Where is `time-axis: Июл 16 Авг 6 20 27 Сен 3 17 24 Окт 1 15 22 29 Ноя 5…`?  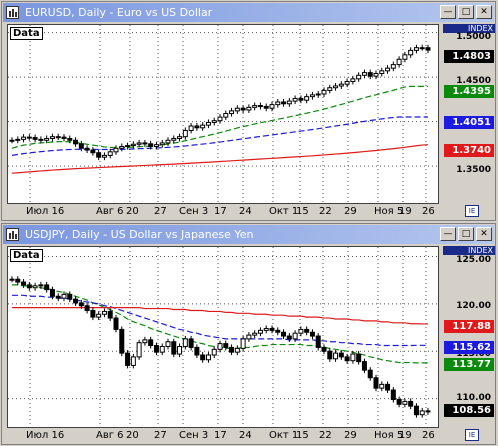 time-axis: Июл 16 Авг 6 20 27 Сен 3 17 24 Окт 1 15 22 29 Ноя 5… is located at coordinates (223, 212).